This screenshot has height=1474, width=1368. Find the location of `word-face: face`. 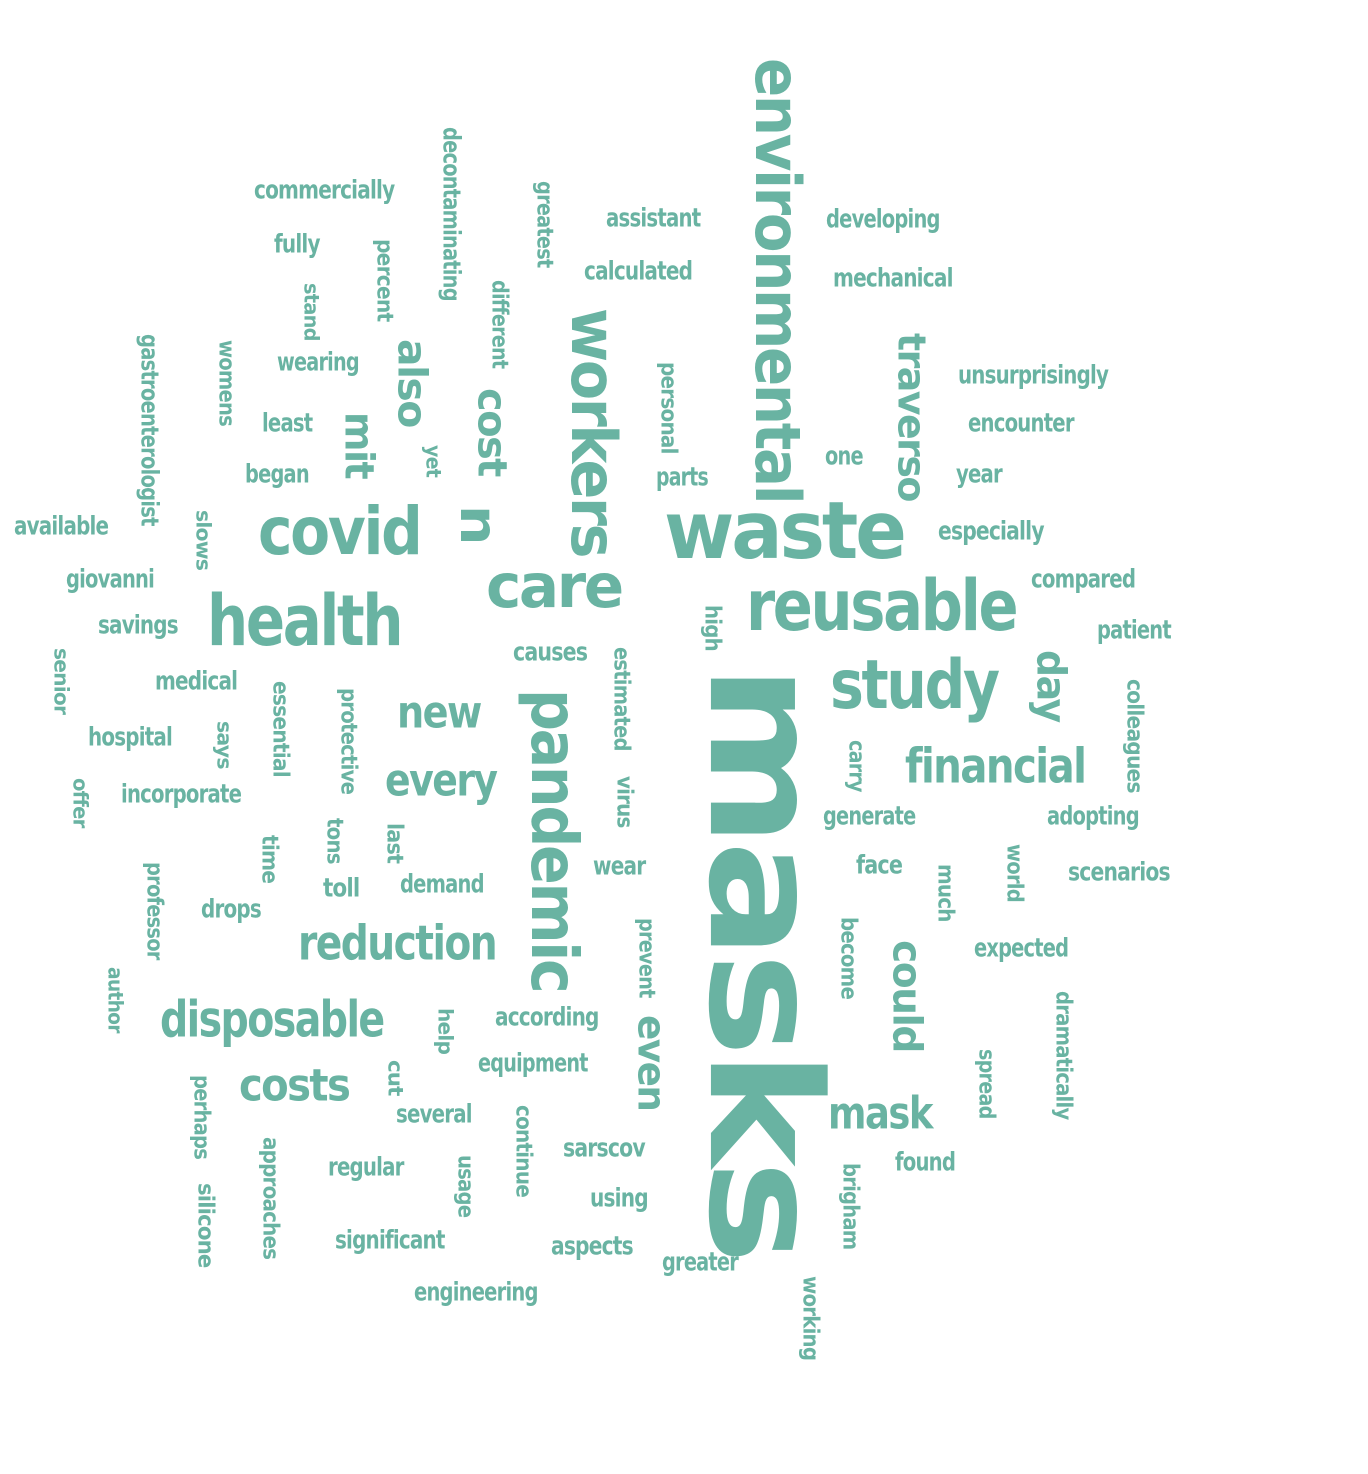

word-face: face is located at coordinates (879, 865).